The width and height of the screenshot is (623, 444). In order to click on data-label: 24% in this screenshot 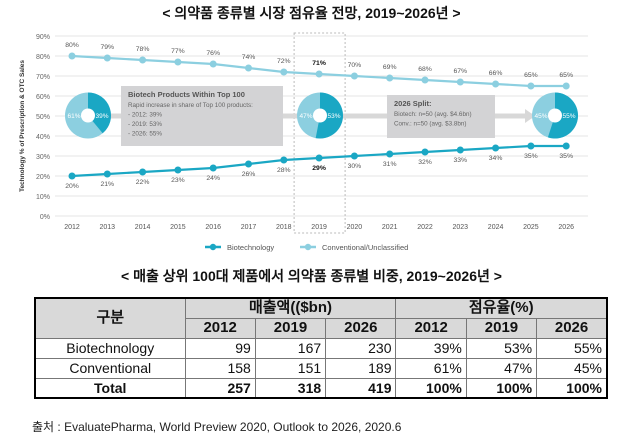, I will do `click(213, 178)`.